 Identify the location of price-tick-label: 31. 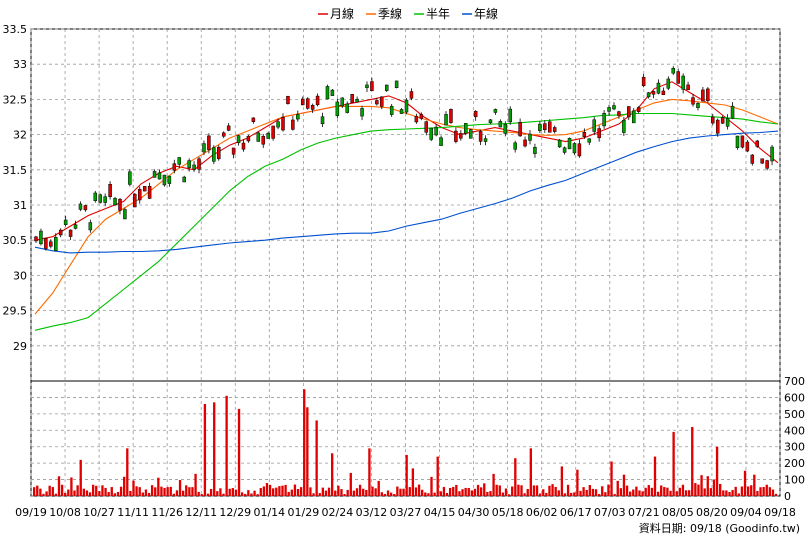
(20, 205).